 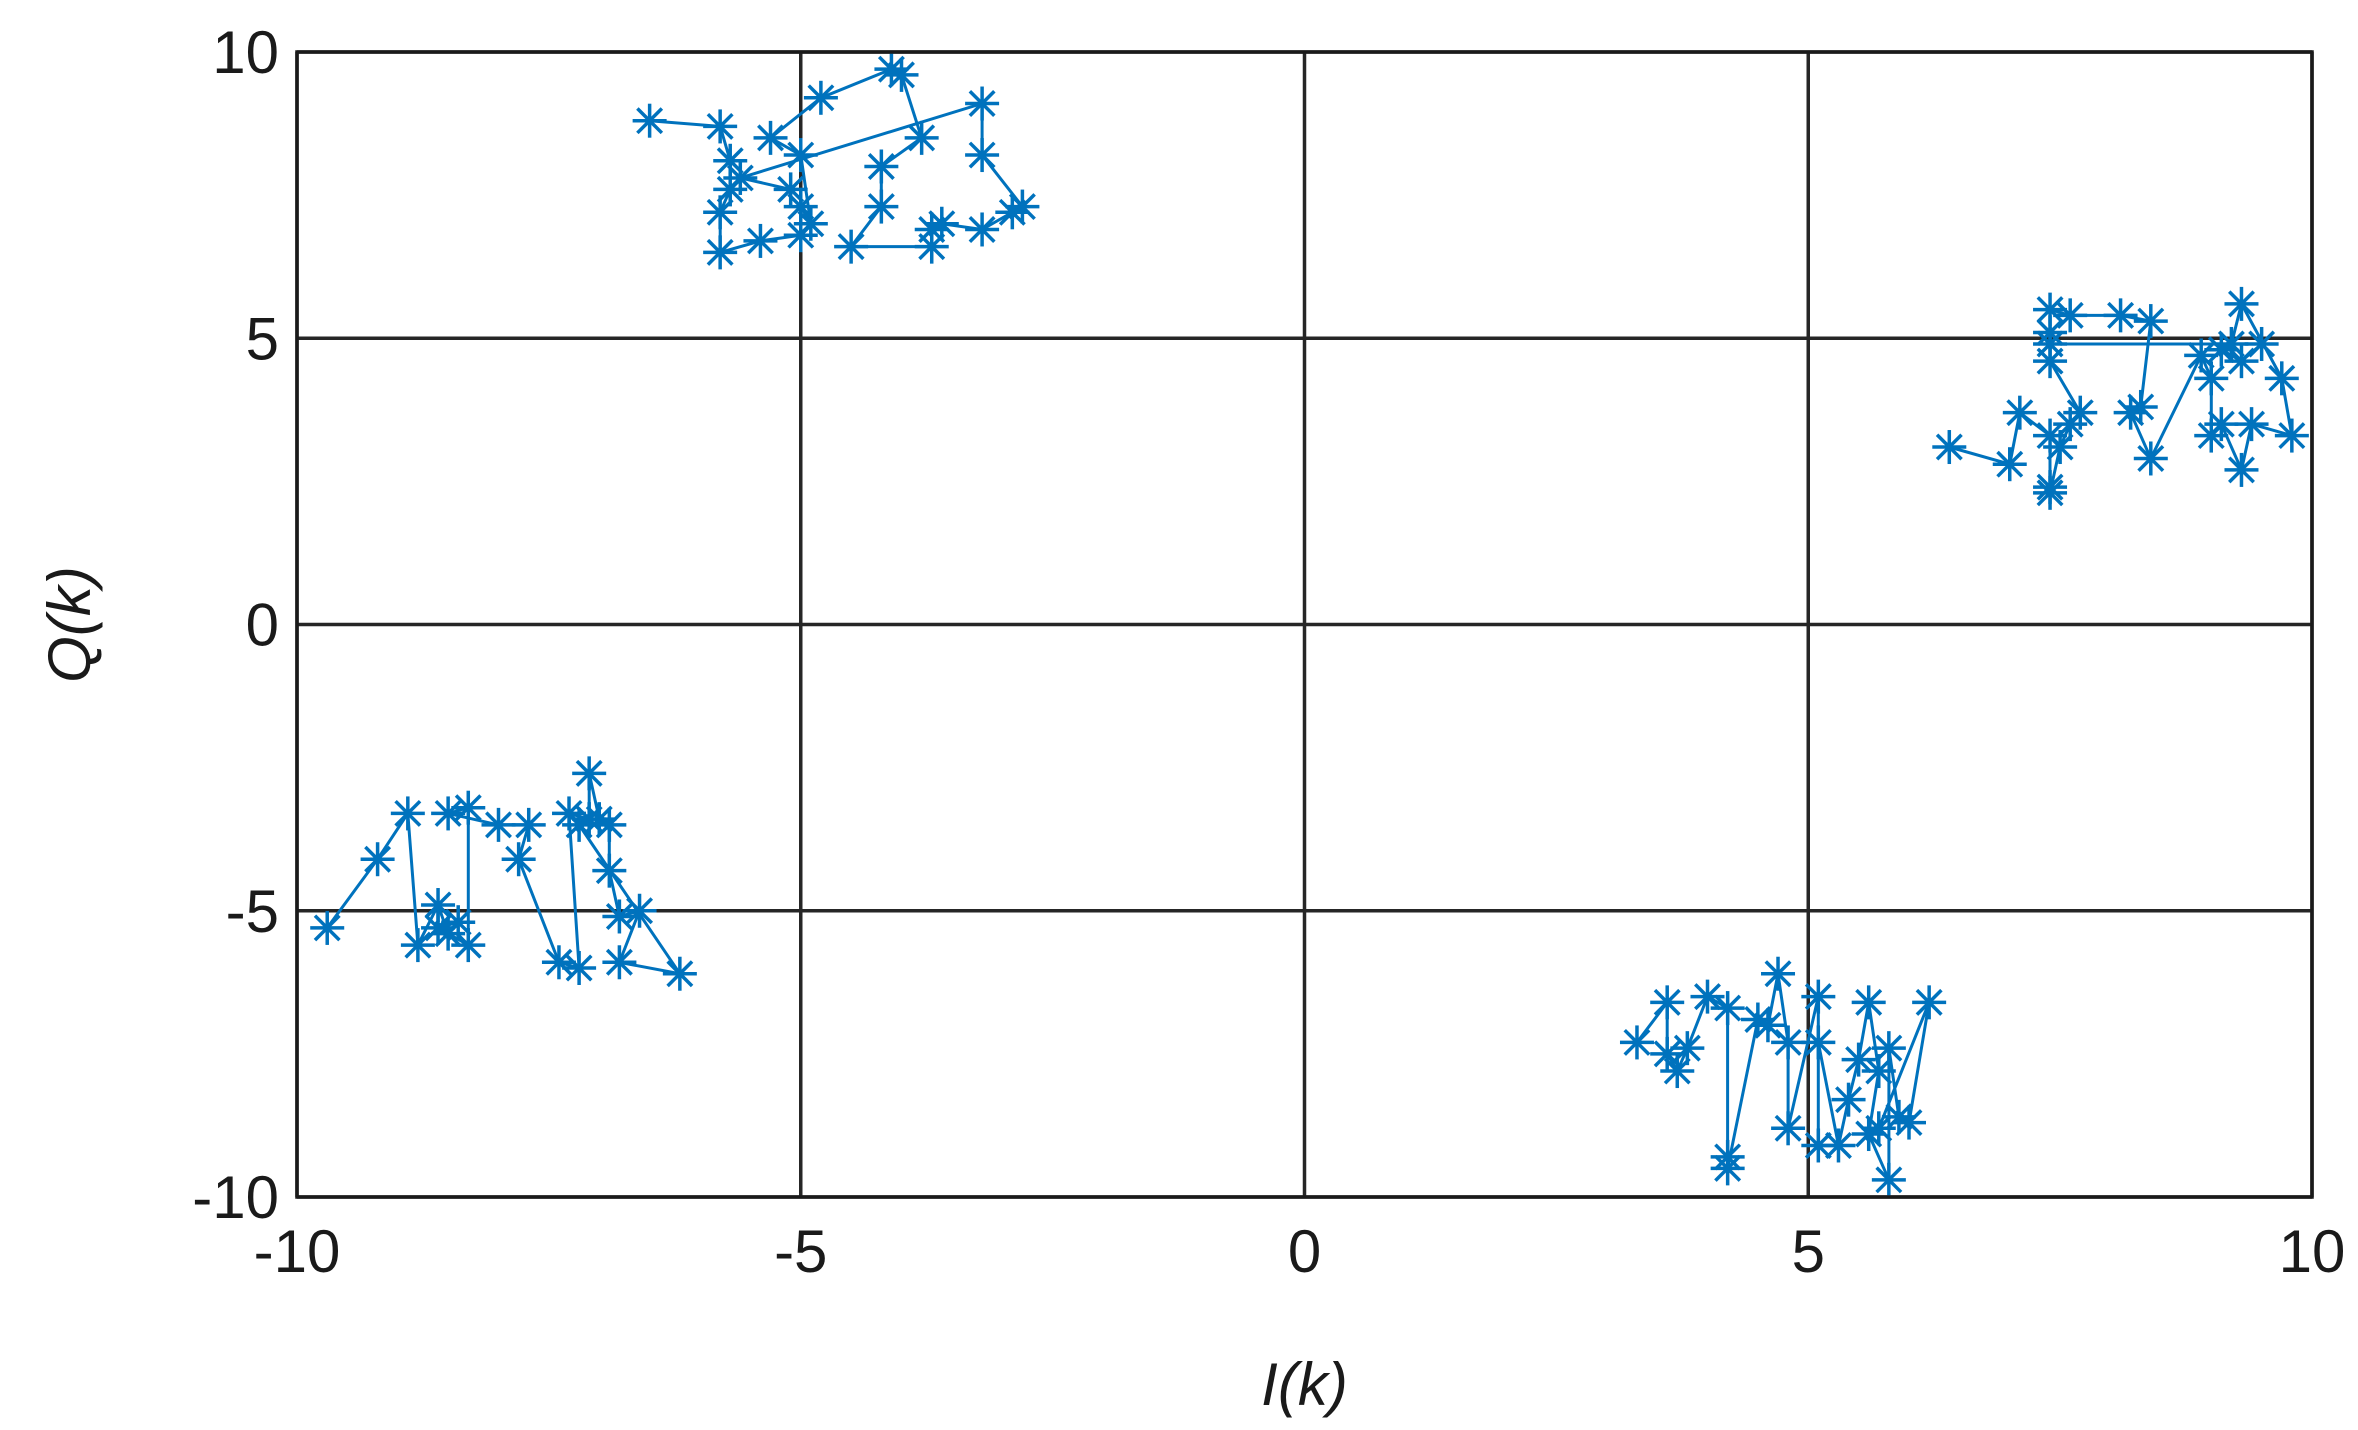 I want to click on y-tick-label: 0, so click(x=262, y=625).